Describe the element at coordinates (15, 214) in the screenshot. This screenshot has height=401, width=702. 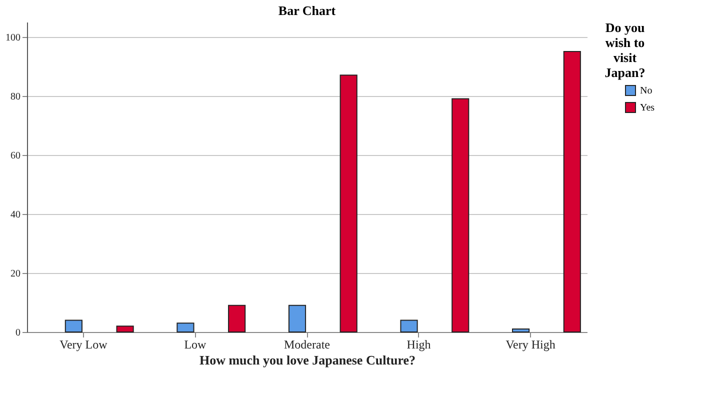
I see `y-tick-label: 40` at that location.